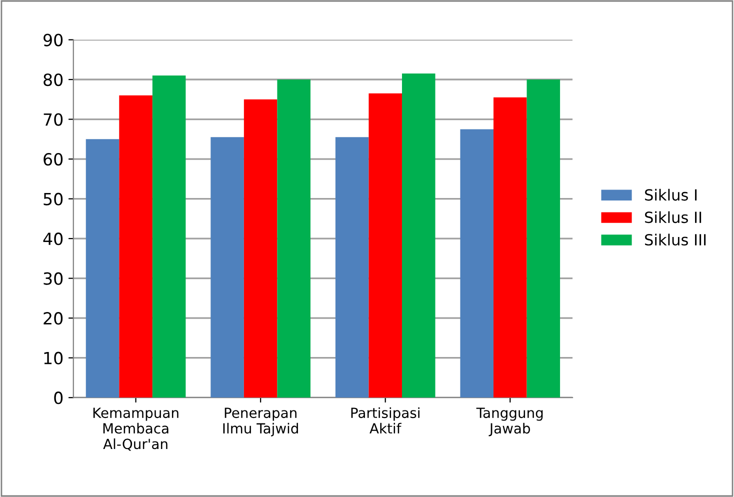  I want to click on y-tick-label: 50, so click(53, 199).